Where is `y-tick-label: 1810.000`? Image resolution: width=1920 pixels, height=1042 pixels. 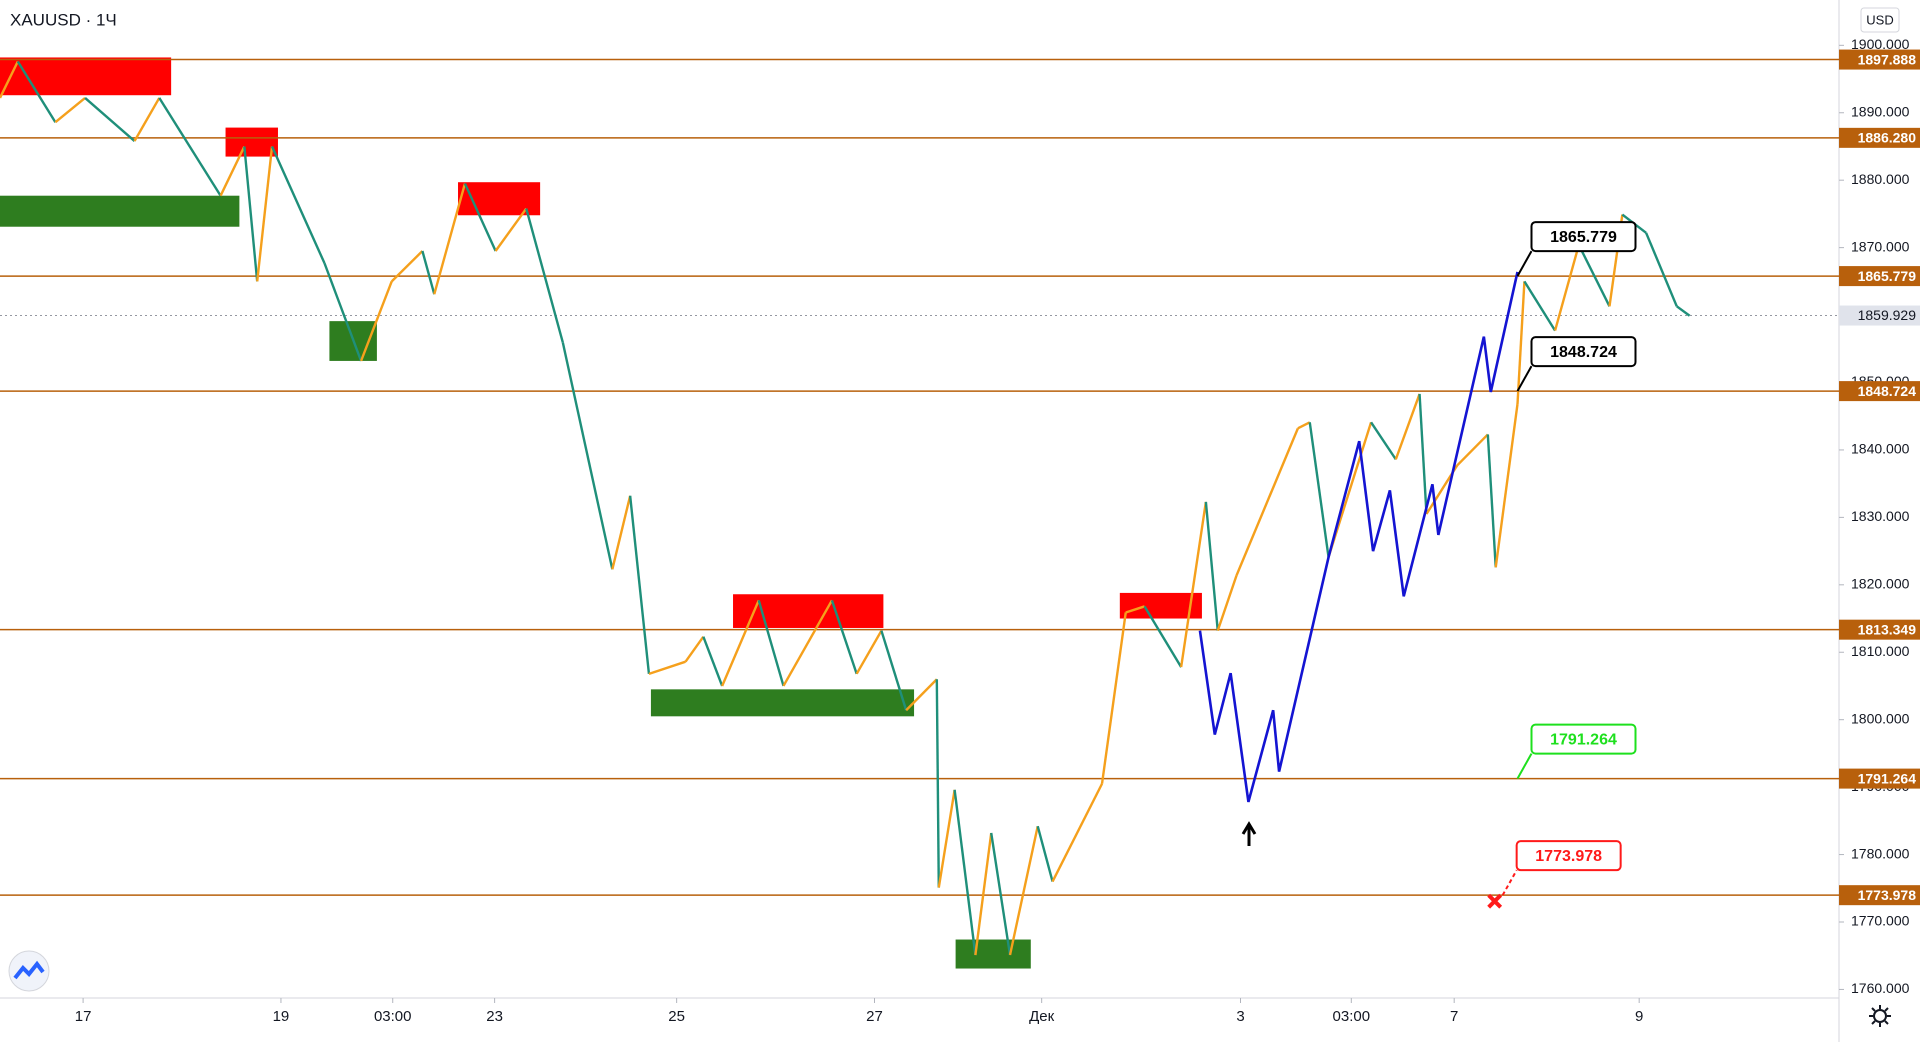
y-tick-label: 1810.000 is located at coordinates (1880, 651).